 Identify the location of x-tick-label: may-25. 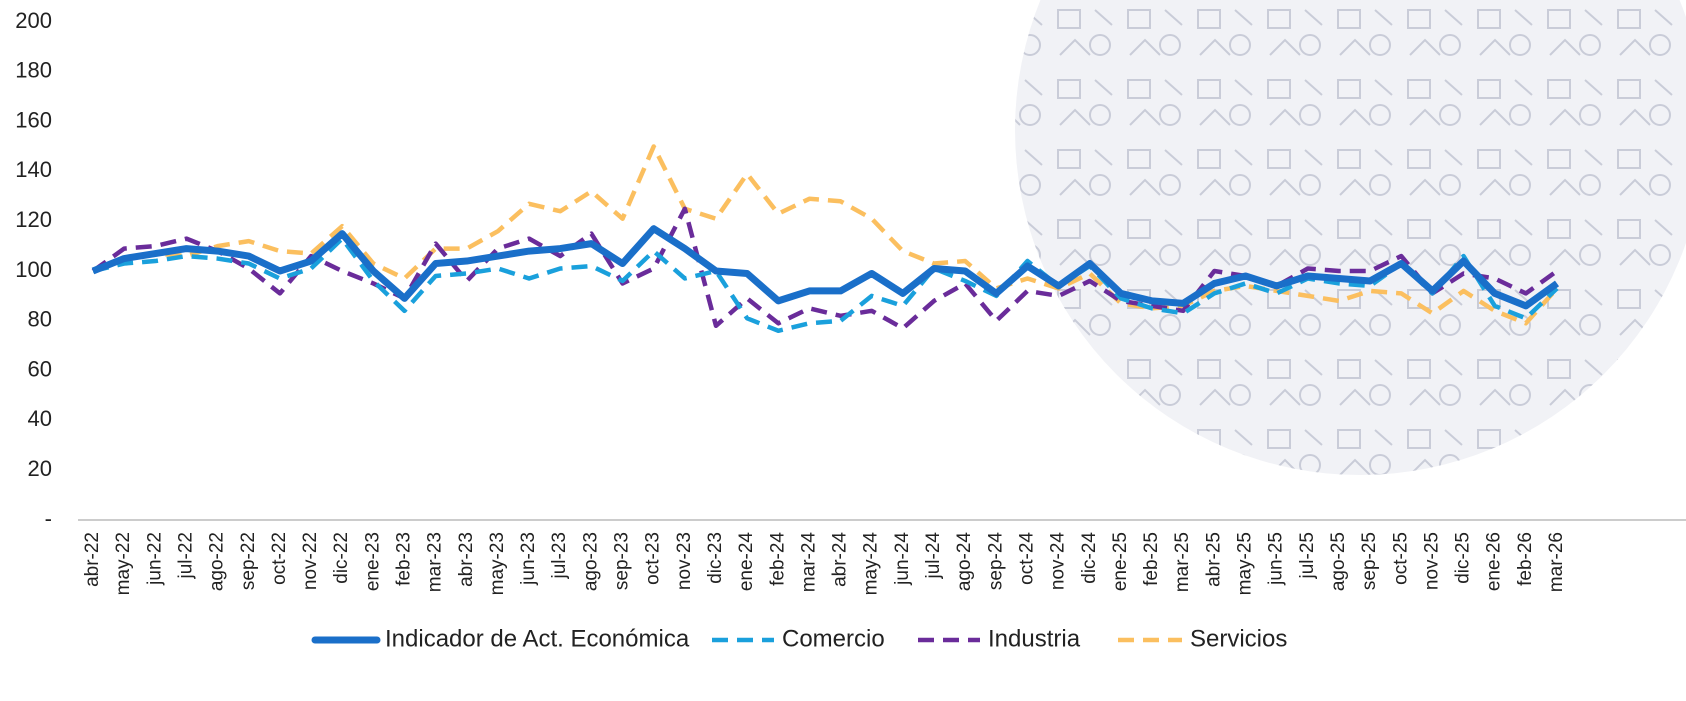
(1245, 563).